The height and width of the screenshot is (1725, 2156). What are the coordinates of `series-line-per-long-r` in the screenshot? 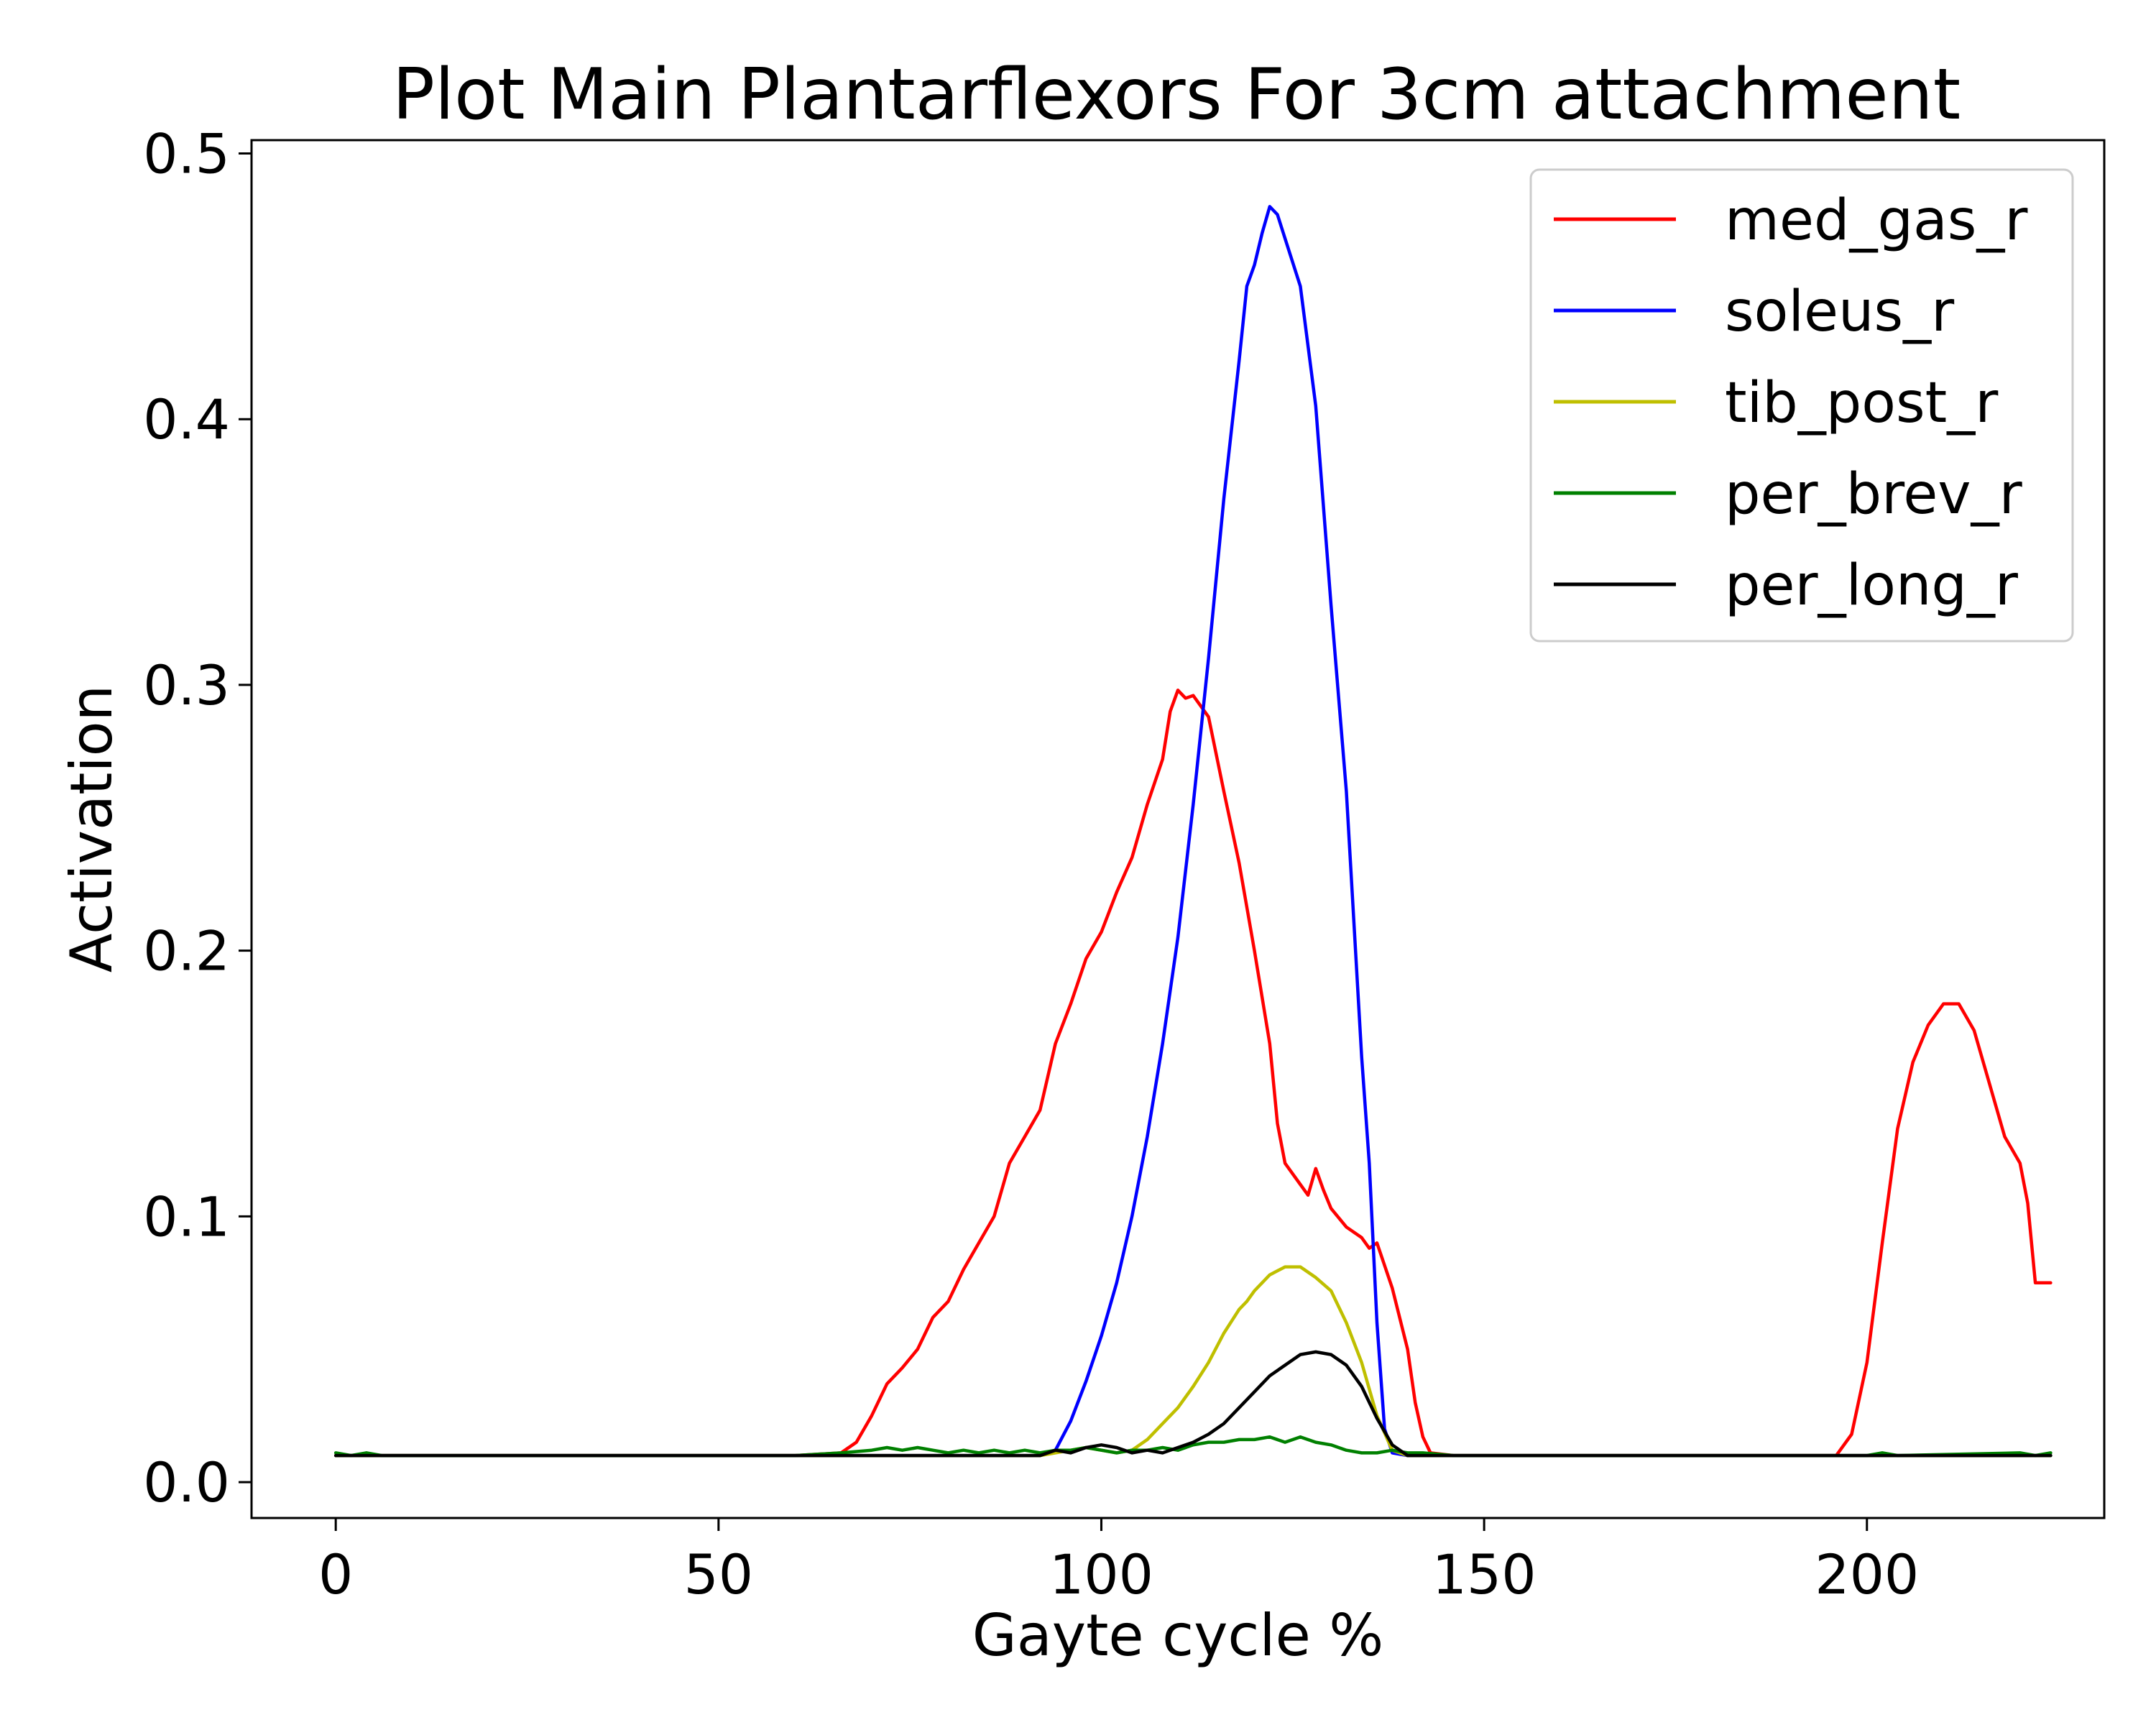 It's located at (1193, 1404).